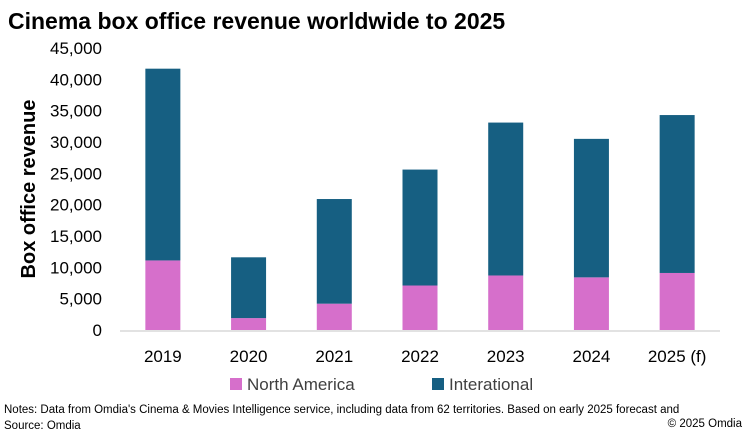 Image resolution: width=750 pixels, height=438 pixels. I want to click on x-tick-label: 2020, so click(249, 356).